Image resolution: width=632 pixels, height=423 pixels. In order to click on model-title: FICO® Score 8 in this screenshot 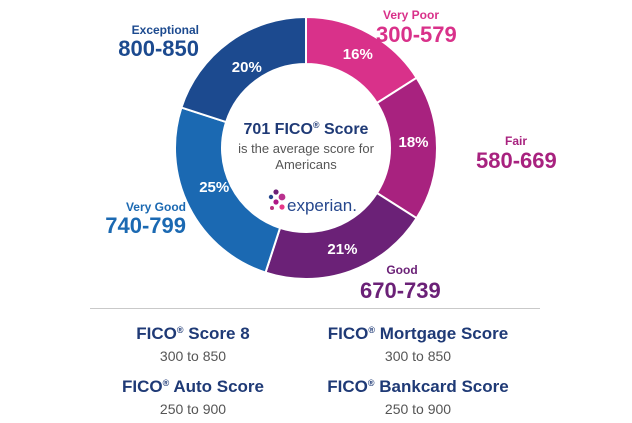, I will do `click(193, 333)`.